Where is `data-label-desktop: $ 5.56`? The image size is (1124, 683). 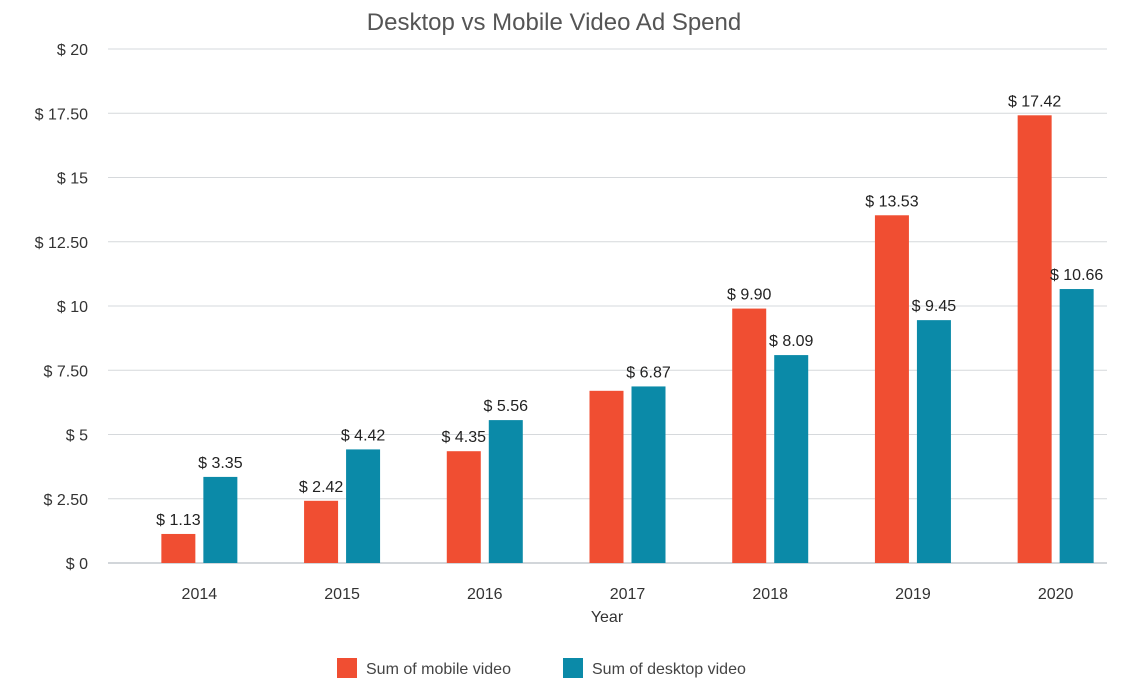
data-label-desktop: $ 5.56 is located at coordinates (506, 406).